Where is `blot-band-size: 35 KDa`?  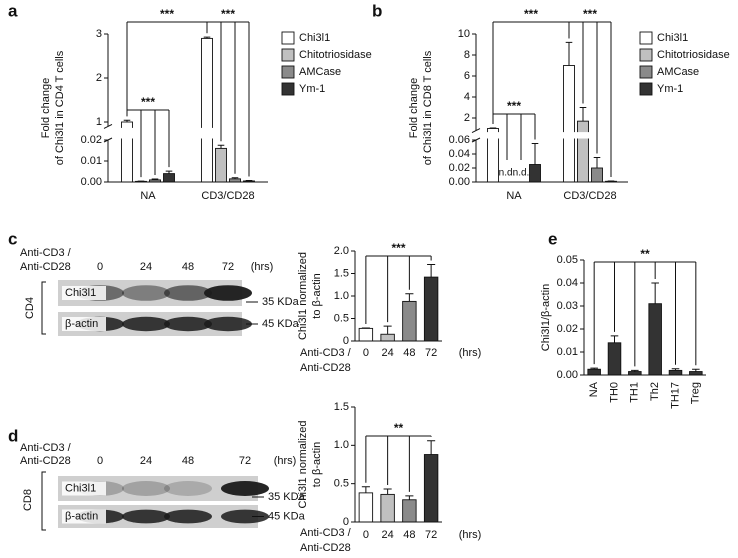 blot-band-size: 35 KDa is located at coordinates (281, 302).